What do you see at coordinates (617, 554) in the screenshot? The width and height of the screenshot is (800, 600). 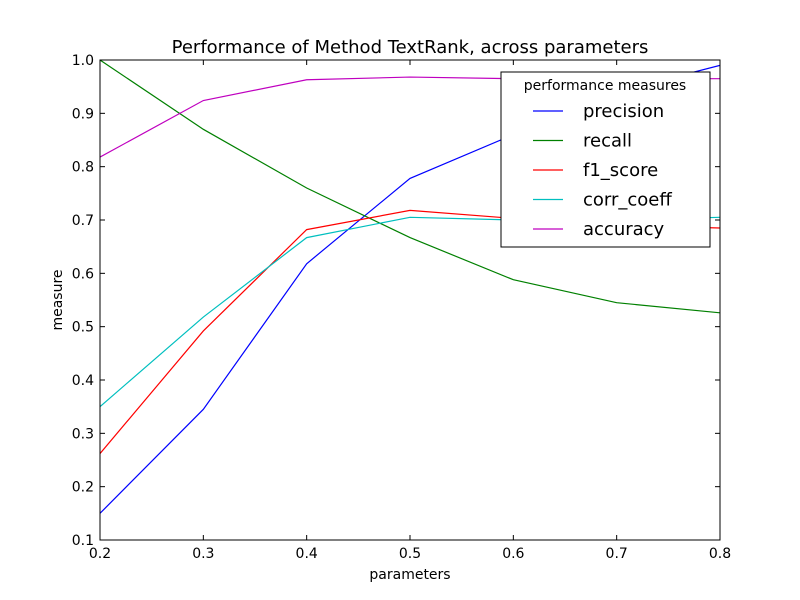 I see `x-tick-label: 0.7` at bounding box center [617, 554].